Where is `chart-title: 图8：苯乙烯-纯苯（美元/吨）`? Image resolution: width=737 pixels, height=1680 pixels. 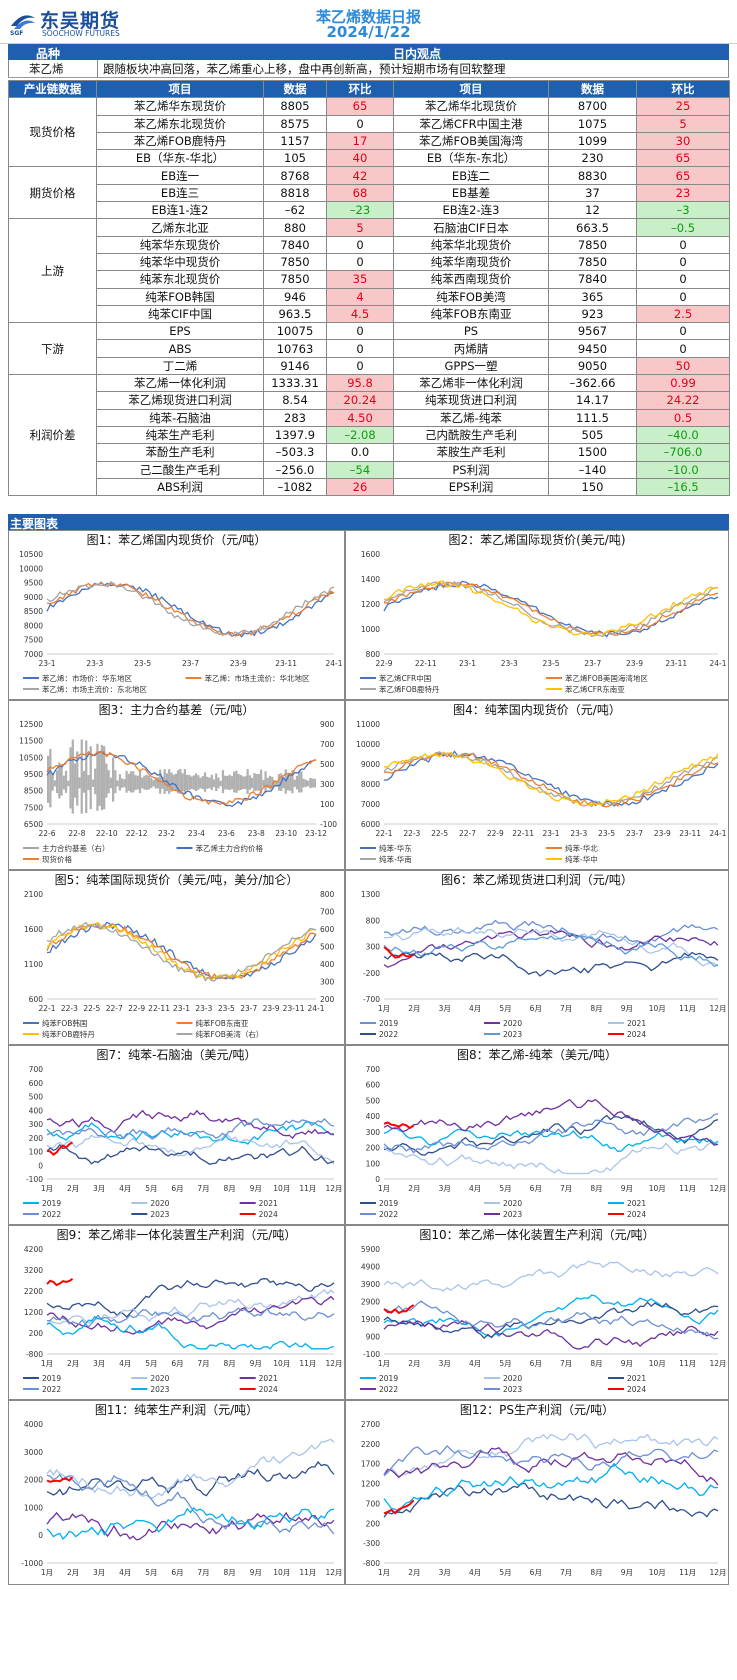 chart-title: 图8：苯乙烯-纯苯（美元/吨） is located at coordinates (536, 1055).